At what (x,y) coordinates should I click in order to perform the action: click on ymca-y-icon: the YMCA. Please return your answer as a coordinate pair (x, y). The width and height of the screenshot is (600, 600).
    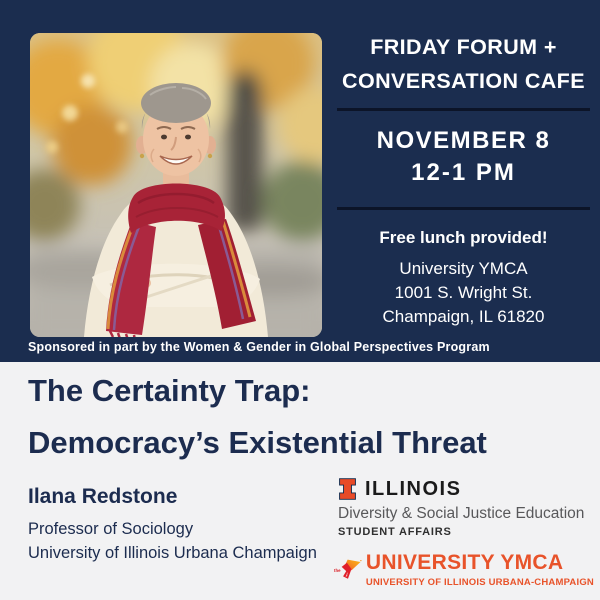
    Looking at the image, I should click on (348, 569).